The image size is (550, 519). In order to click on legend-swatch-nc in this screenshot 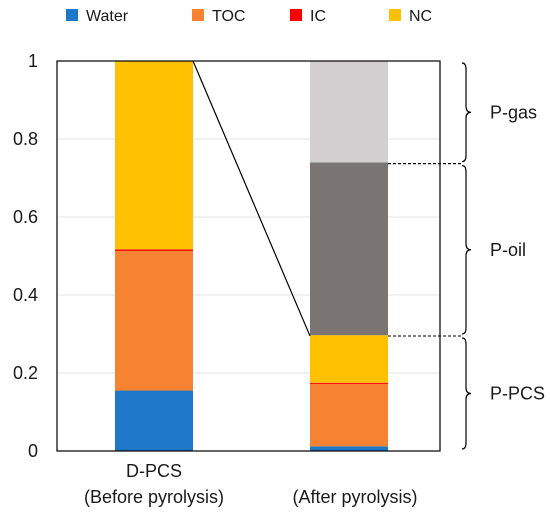, I will do `click(395, 15)`.